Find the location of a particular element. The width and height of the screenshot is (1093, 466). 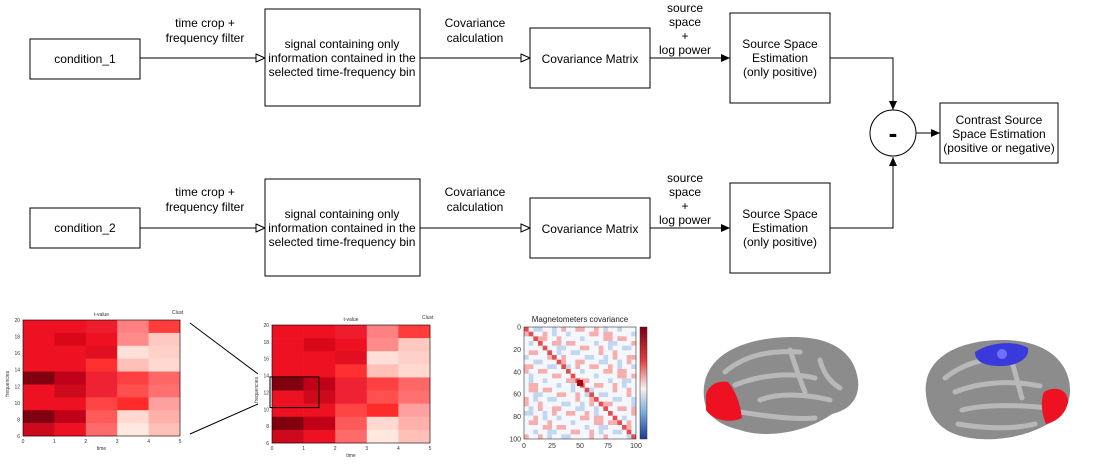

tf2-xtick: 5 is located at coordinates (430, 449).